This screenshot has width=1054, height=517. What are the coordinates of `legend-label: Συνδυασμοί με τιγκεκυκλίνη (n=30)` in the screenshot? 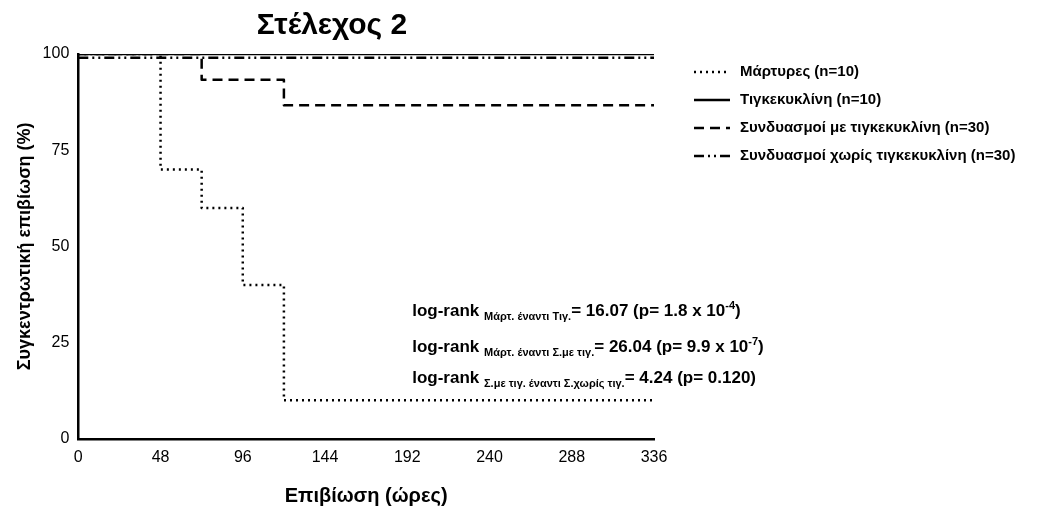 It's located at (865, 127).